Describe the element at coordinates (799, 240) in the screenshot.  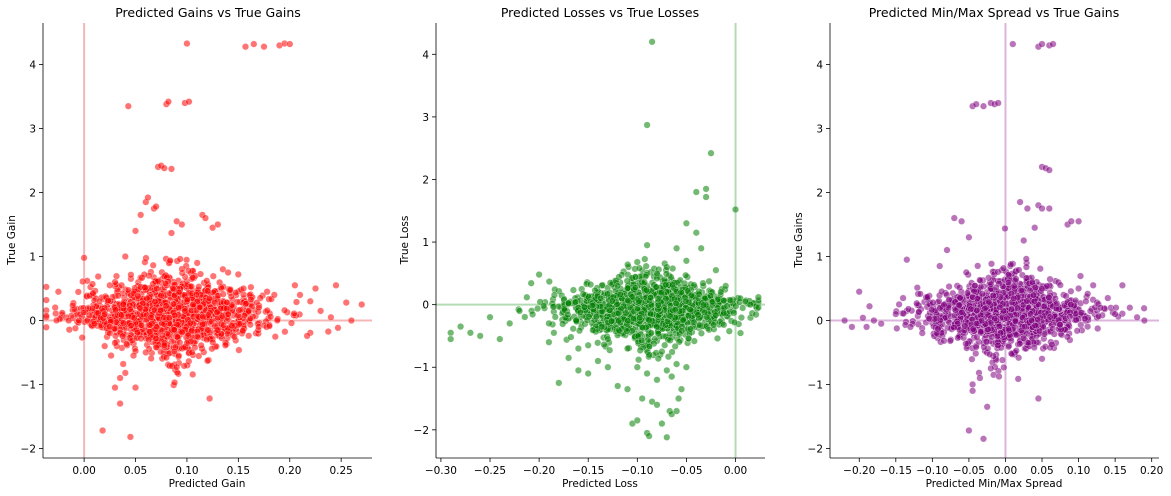
I see `panel-spread-y-label: True Gains` at that location.